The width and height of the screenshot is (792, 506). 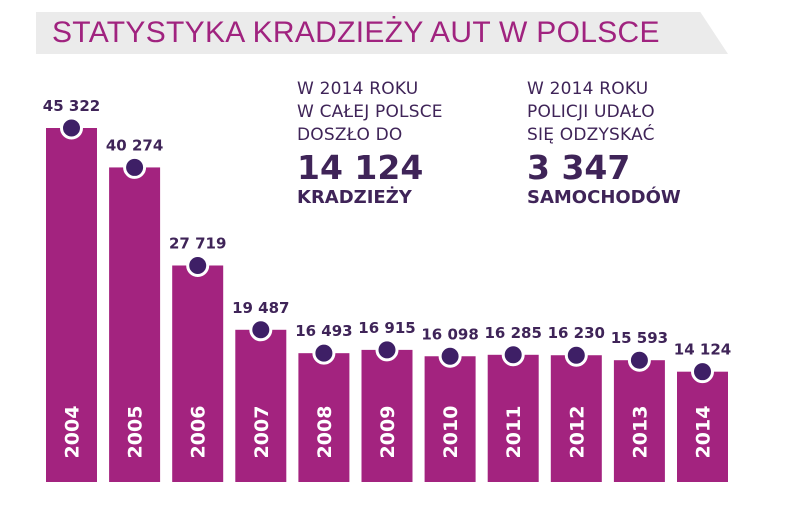 I want to click on value-label: 16 098, so click(x=449, y=334).